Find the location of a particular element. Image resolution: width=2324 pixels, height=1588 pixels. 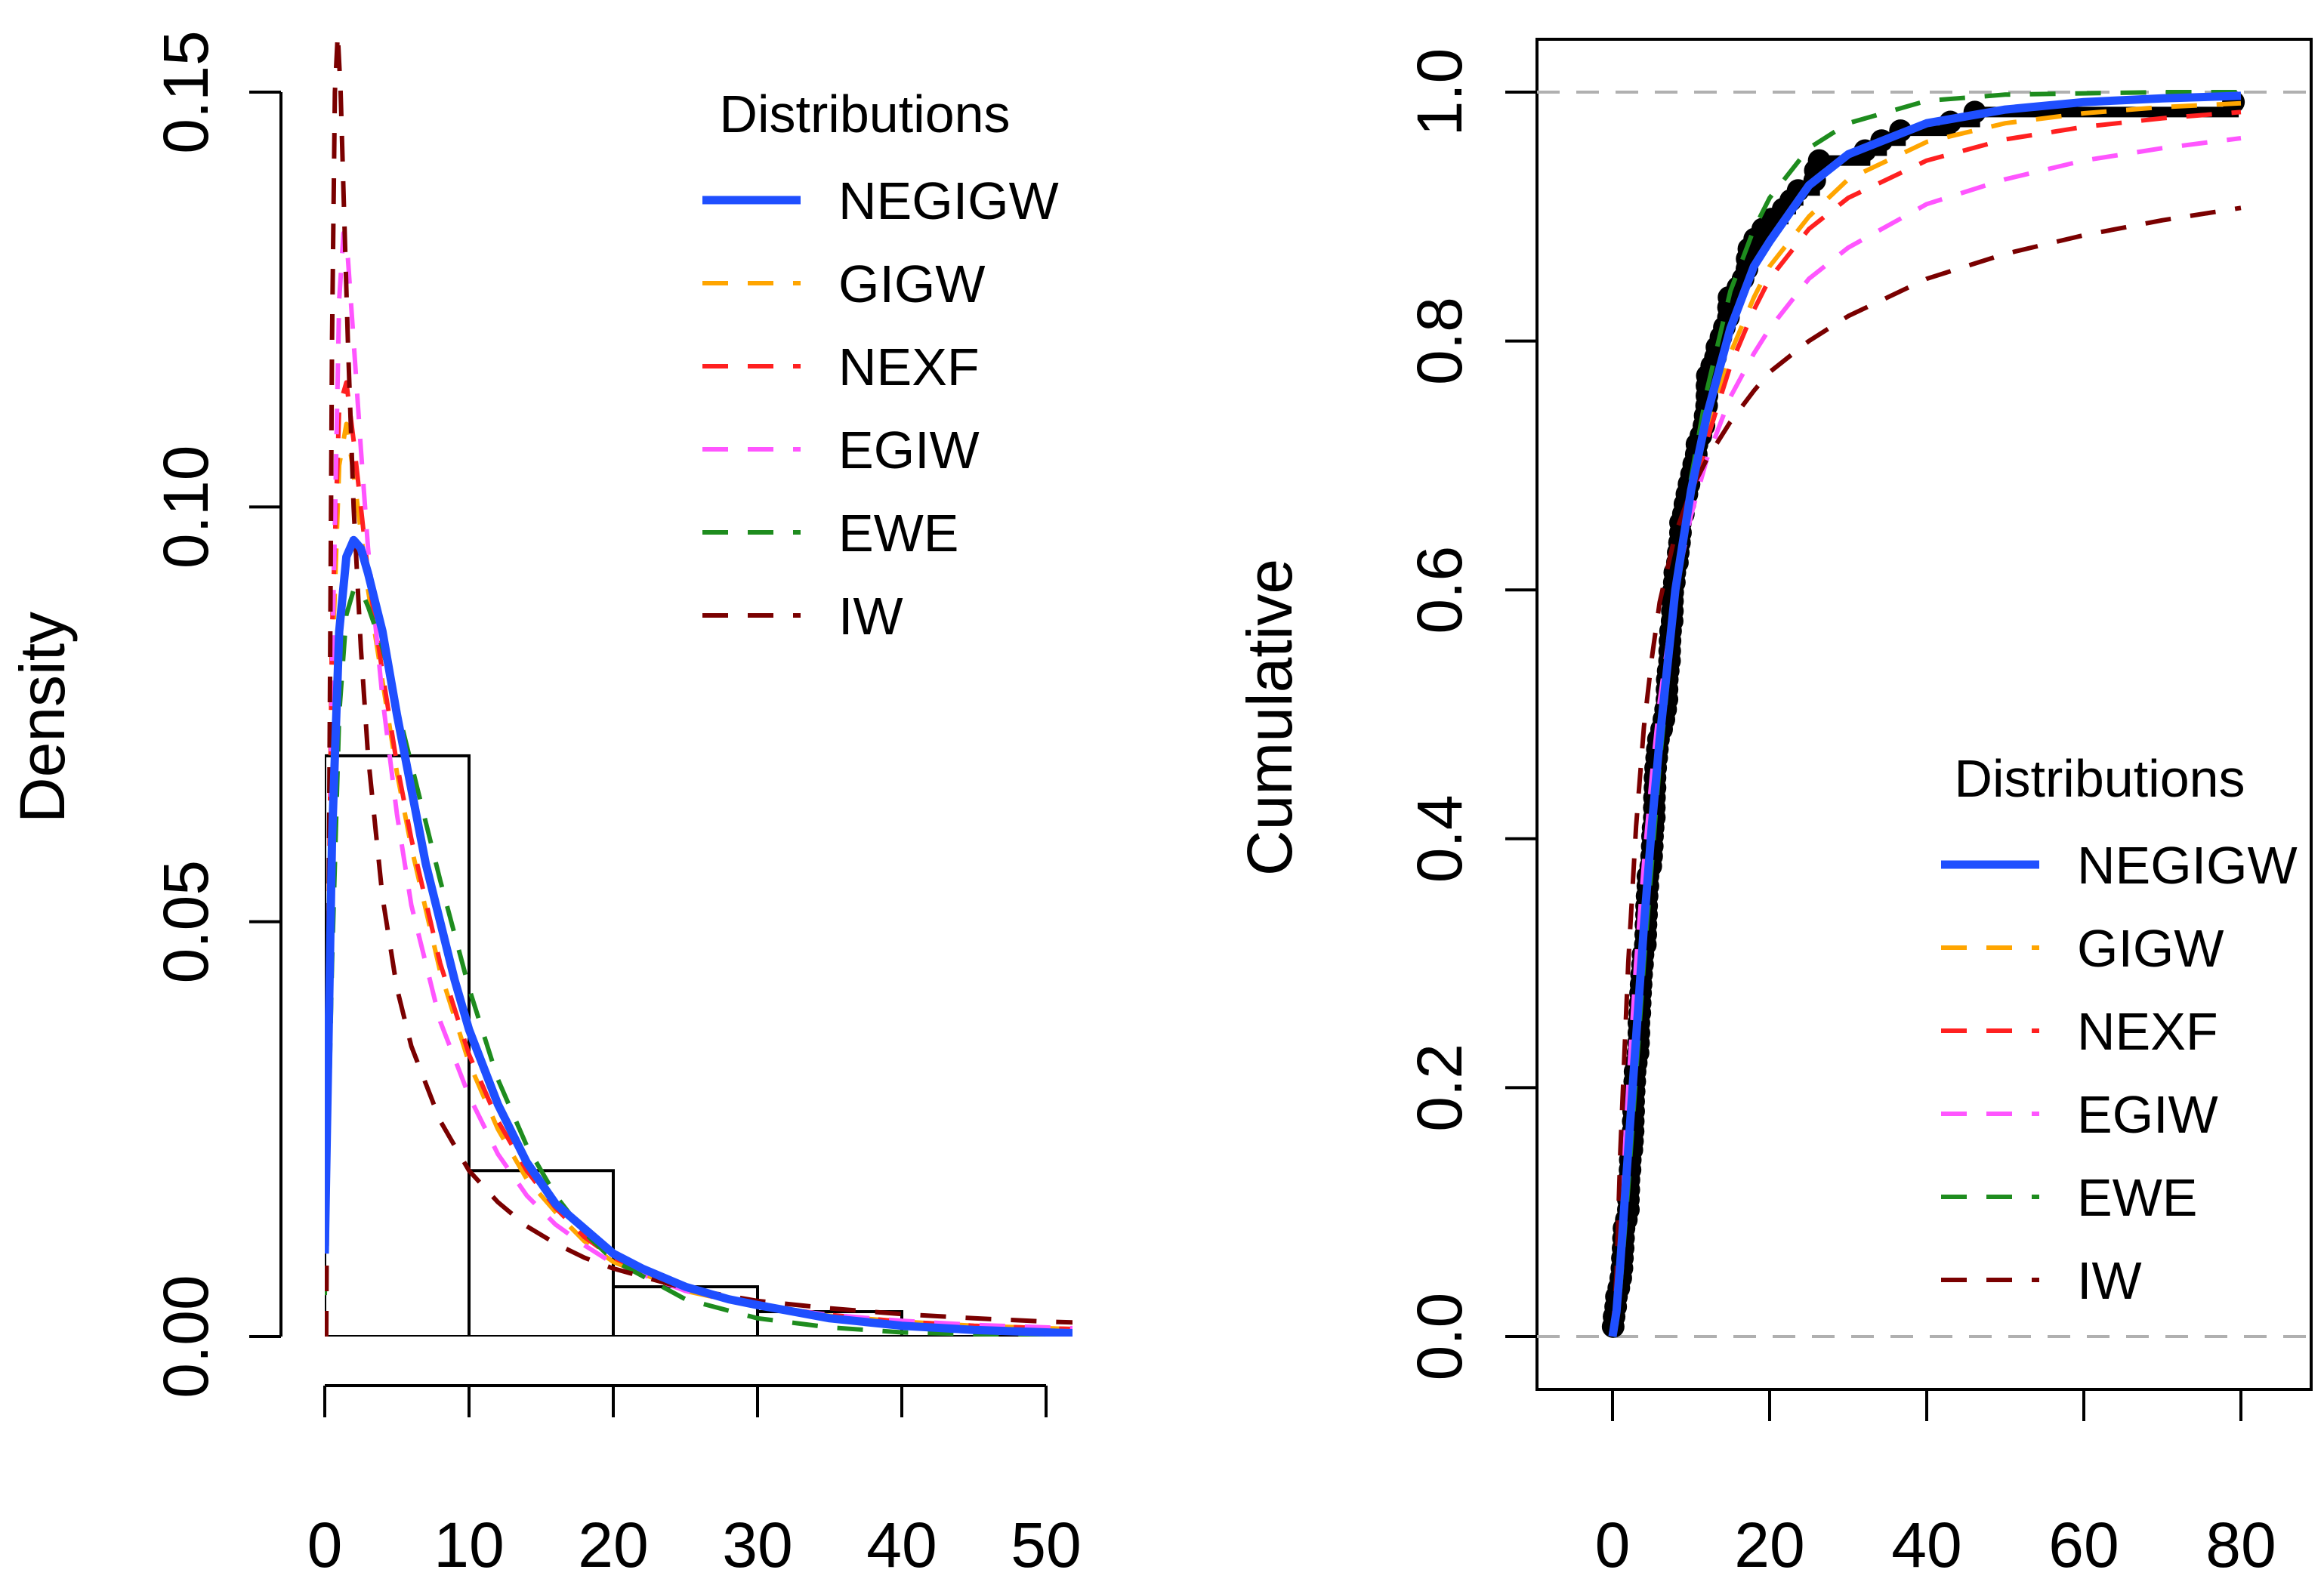

y-tick-label: 0.05 is located at coordinates (185, 922).